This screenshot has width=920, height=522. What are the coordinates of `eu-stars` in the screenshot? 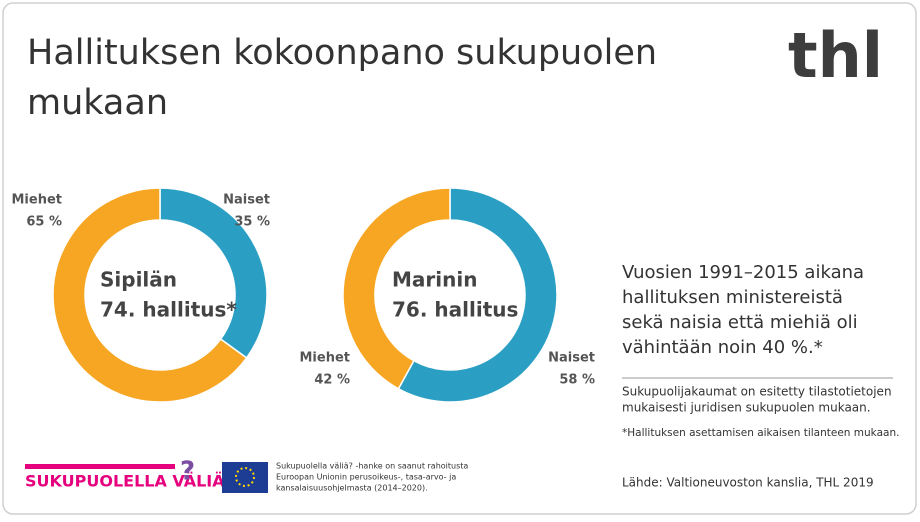 It's located at (245, 477).